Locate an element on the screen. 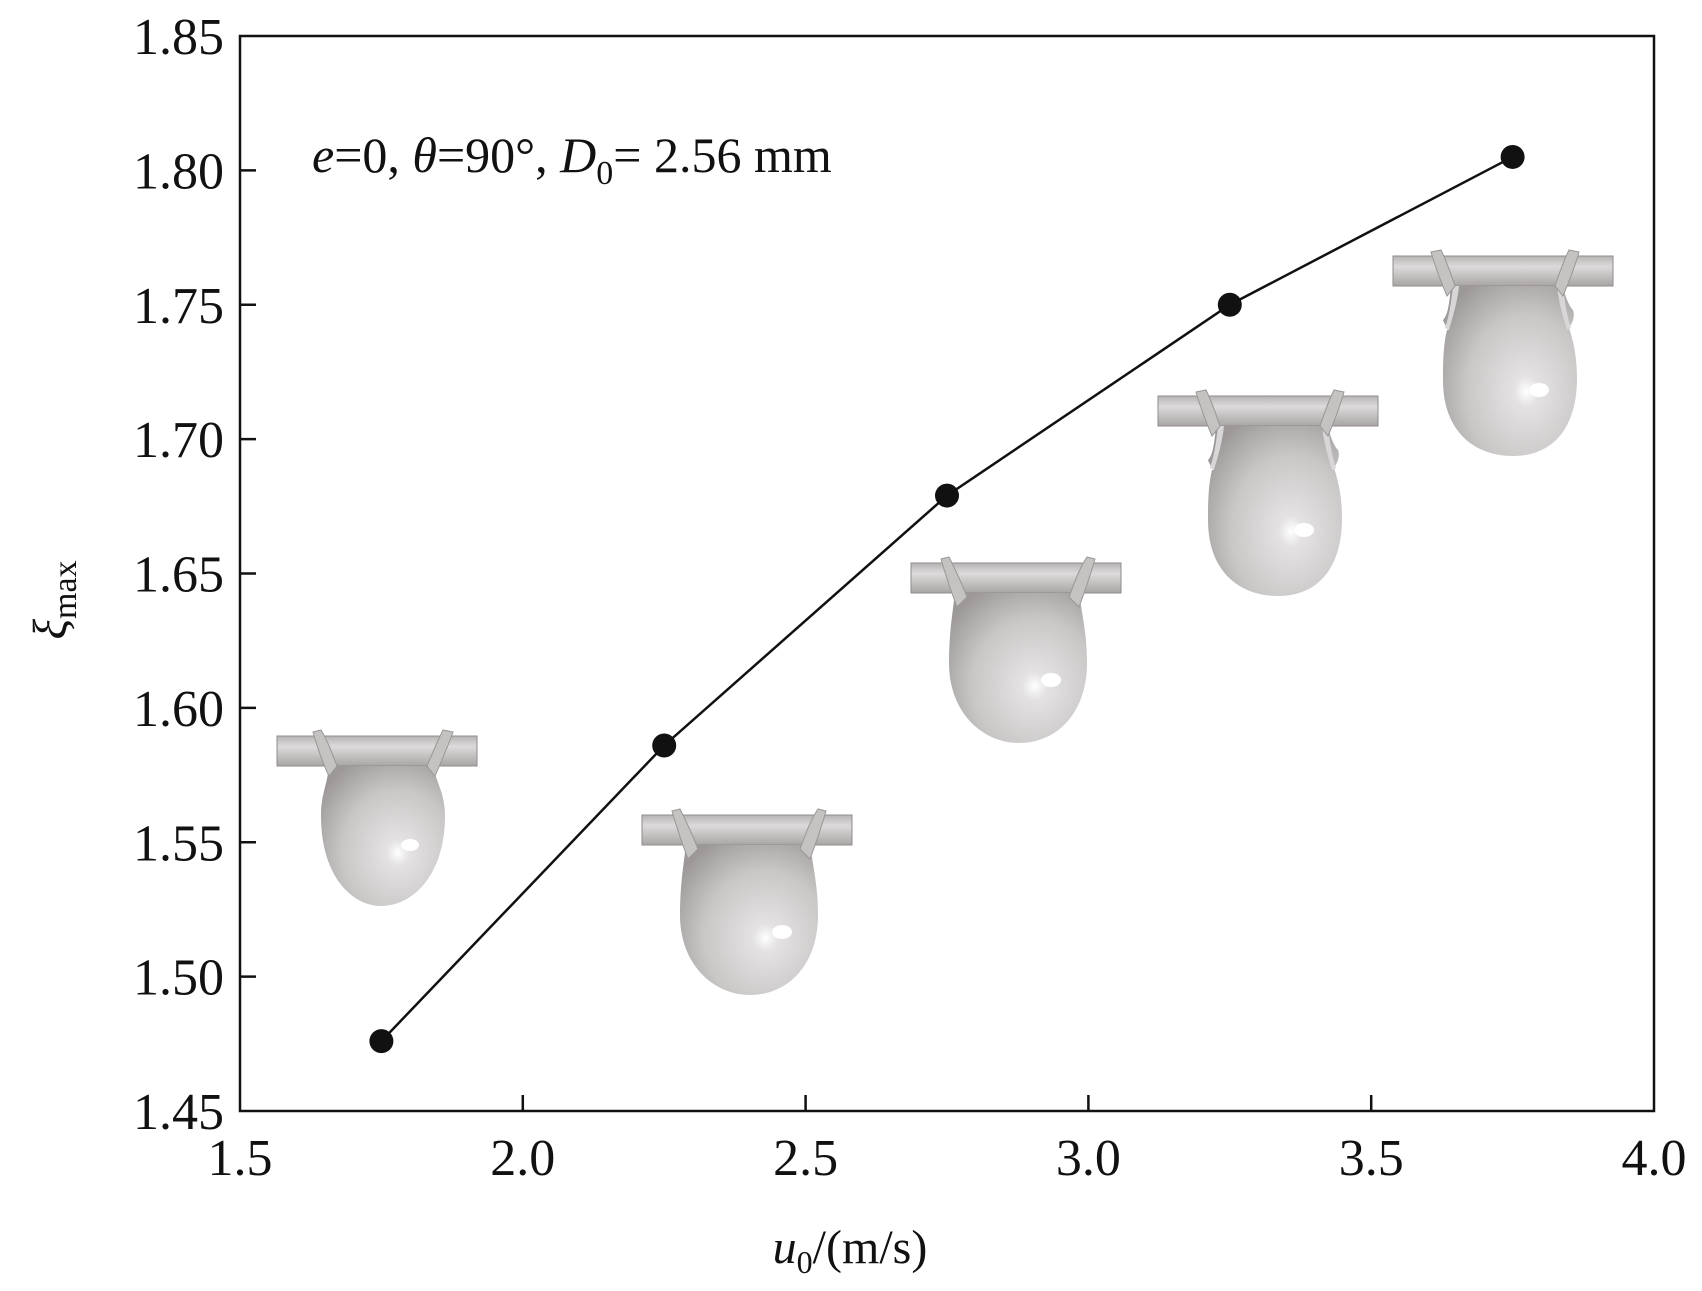  y-tick-label: 1.60 is located at coordinates (178, 709).